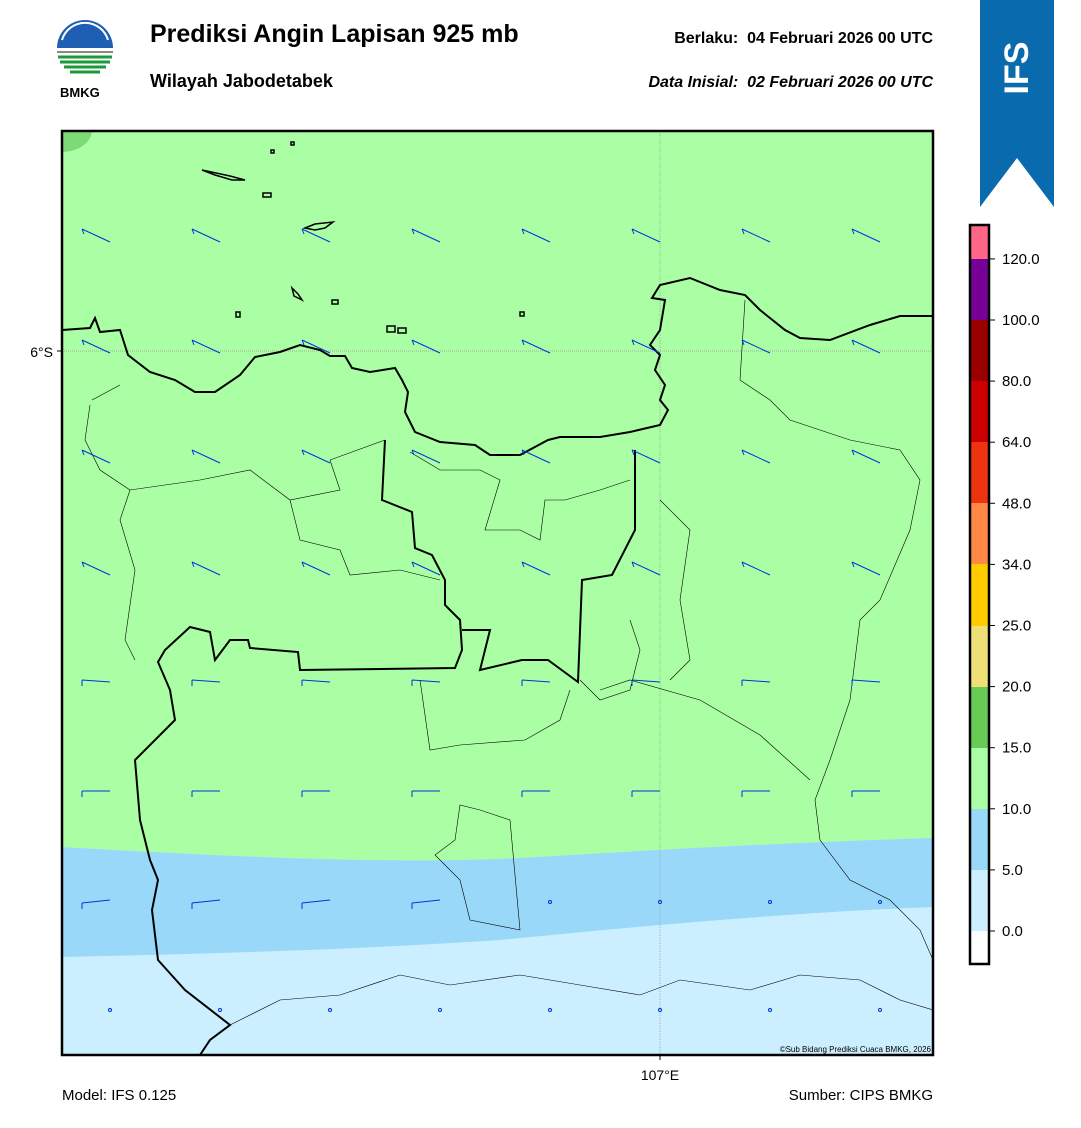  What do you see at coordinates (1017, 103) in the screenshot?
I see `badge: IFS` at bounding box center [1017, 103].